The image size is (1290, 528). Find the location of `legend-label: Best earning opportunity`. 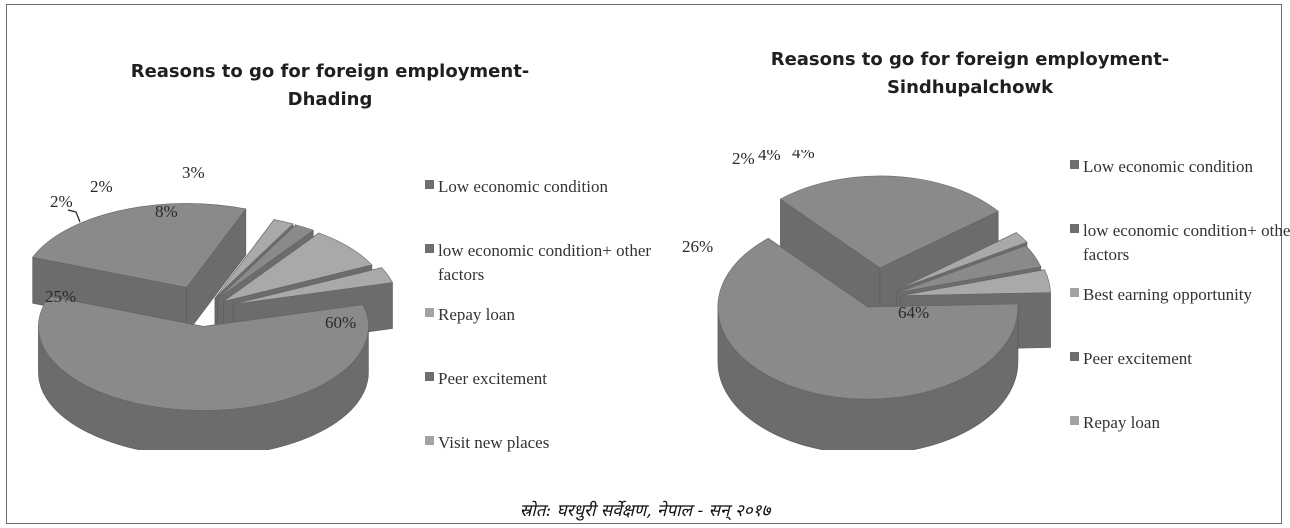

legend-label: Best earning opportunity is located at coordinates (1167, 295).